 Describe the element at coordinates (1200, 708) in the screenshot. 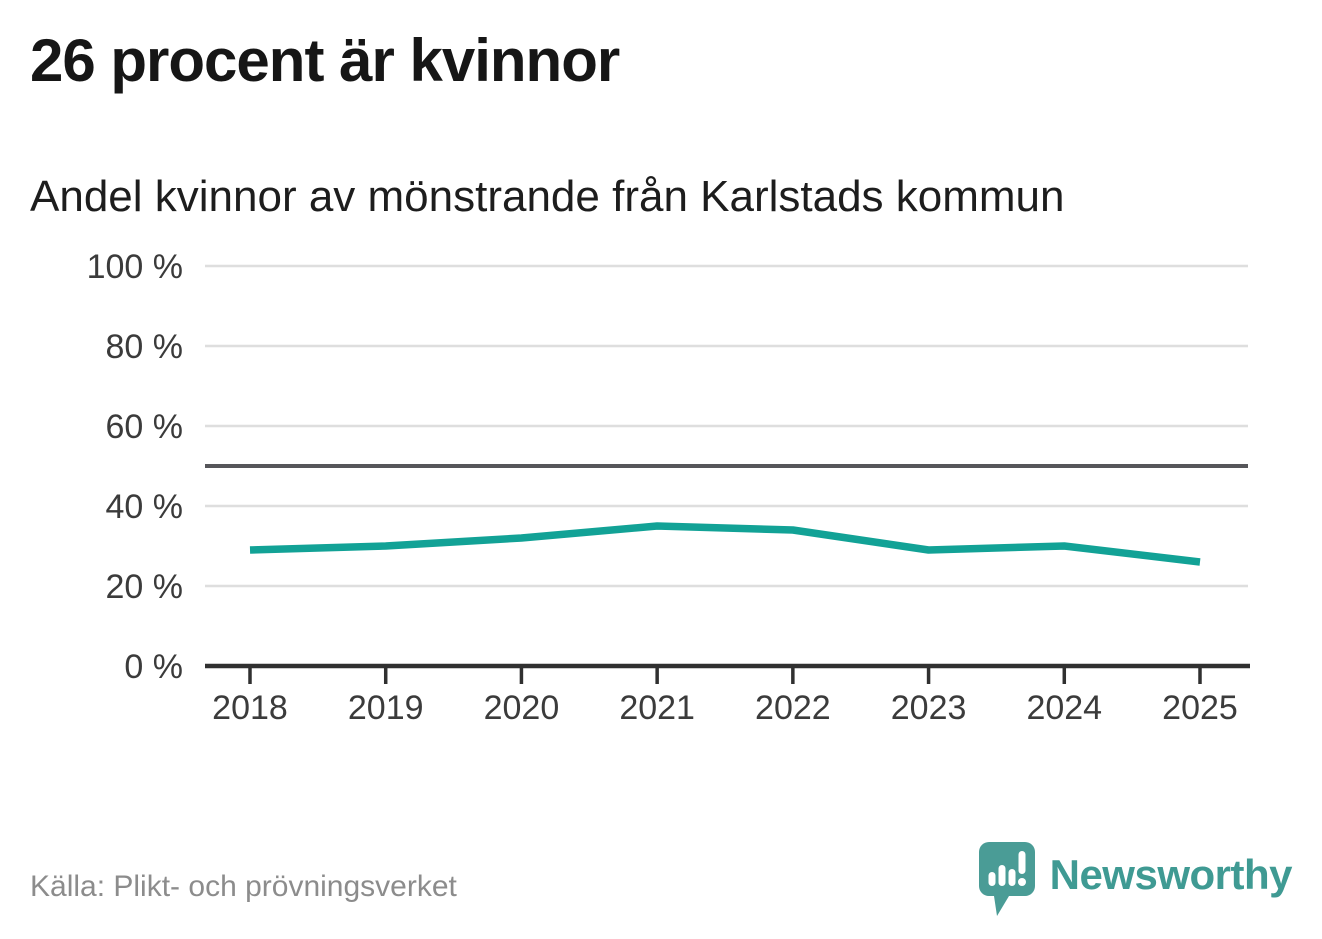

I see `x-label-2025: 2025` at that location.